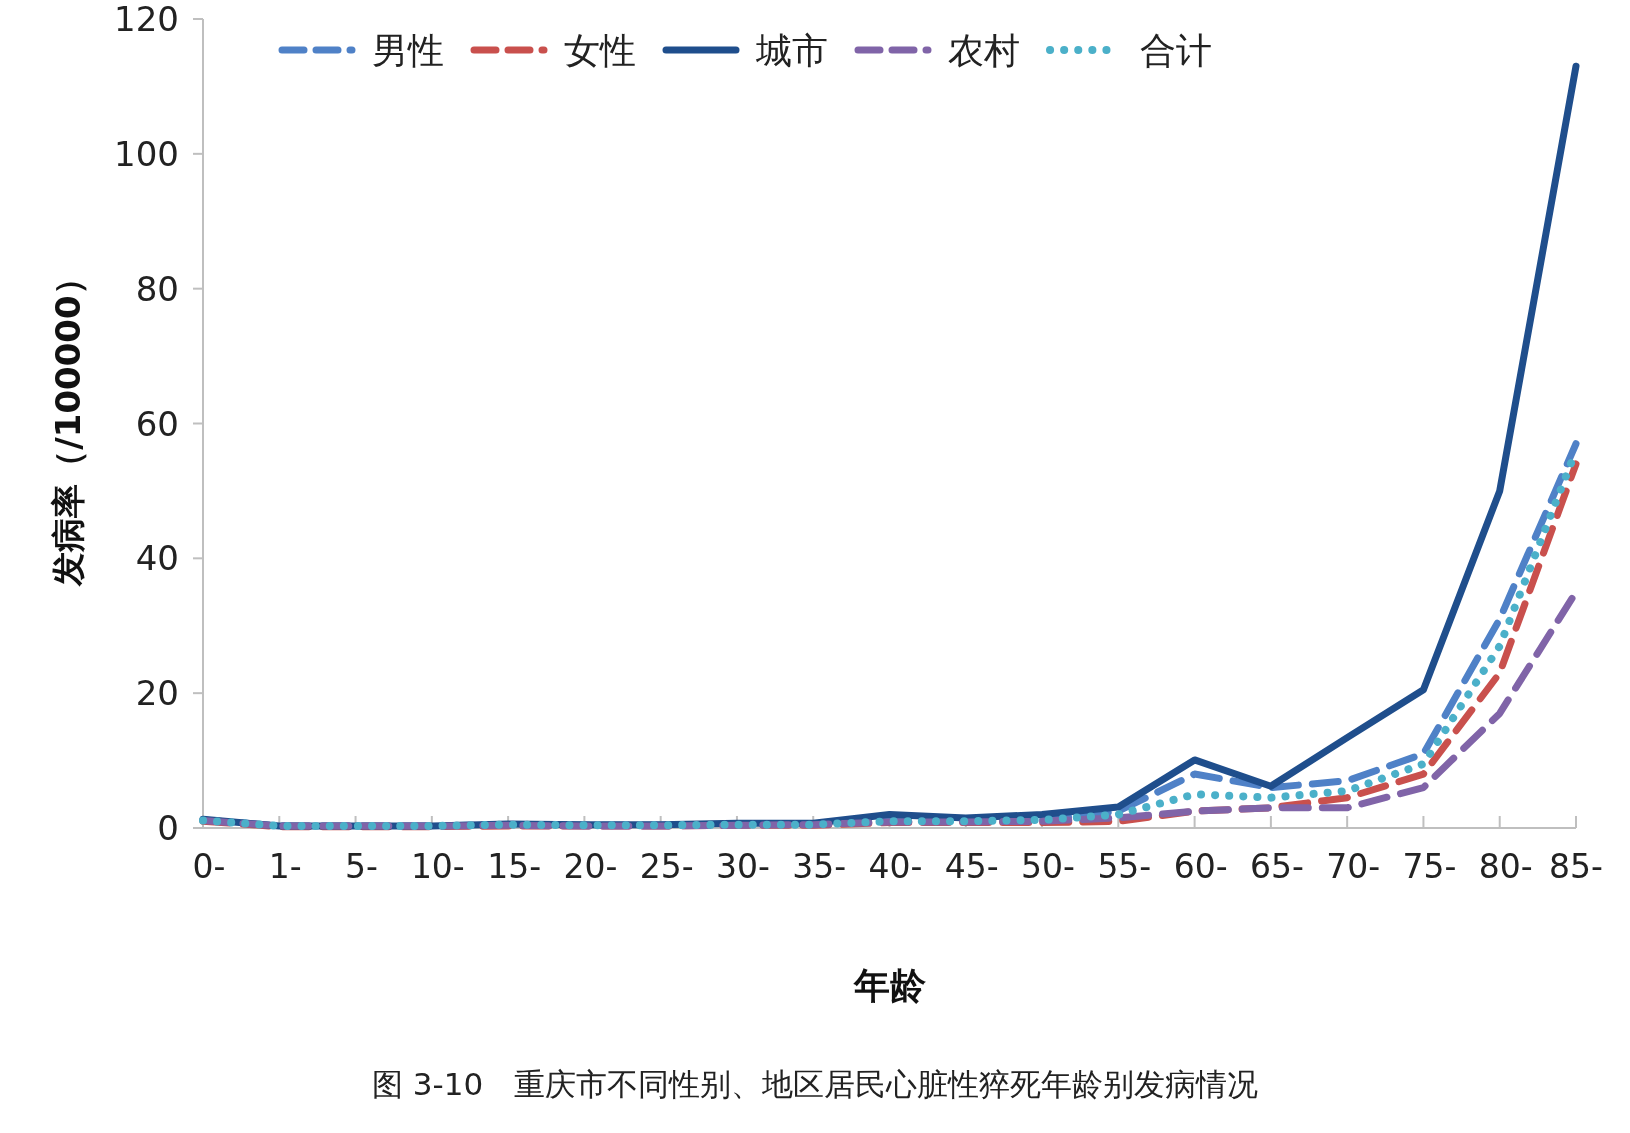 This screenshot has width=1630, height=1133. What do you see at coordinates (157, 558) in the screenshot?
I see `y-tick-label: 40` at bounding box center [157, 558].